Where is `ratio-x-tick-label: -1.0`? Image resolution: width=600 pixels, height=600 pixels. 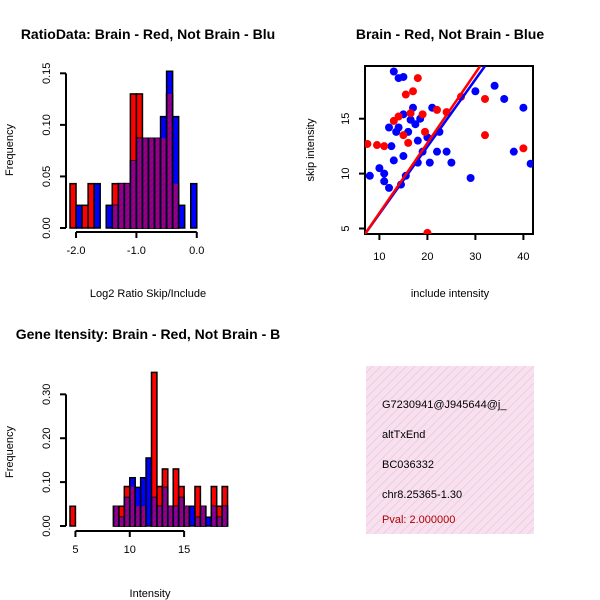 ratio-x-tick-label: -1.0 is located at coordinates (136, 251).